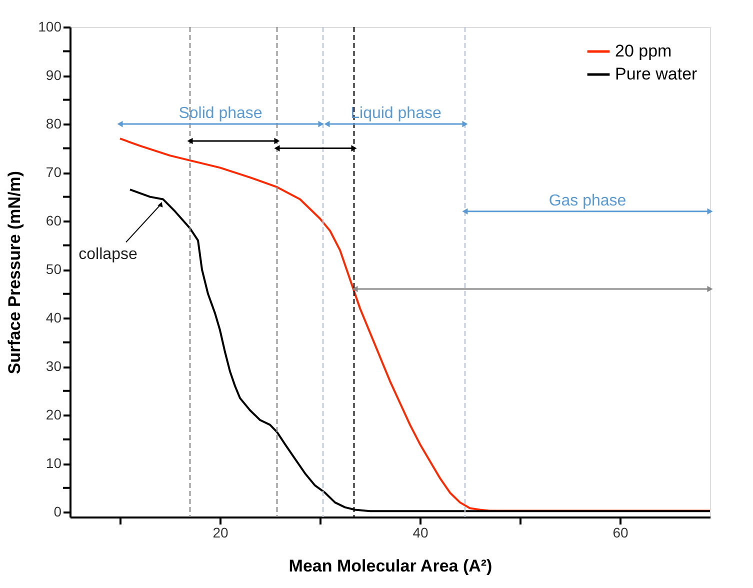 The image size is (753, 588). I want to click on x-tick-label: 60, so click(620, 532).